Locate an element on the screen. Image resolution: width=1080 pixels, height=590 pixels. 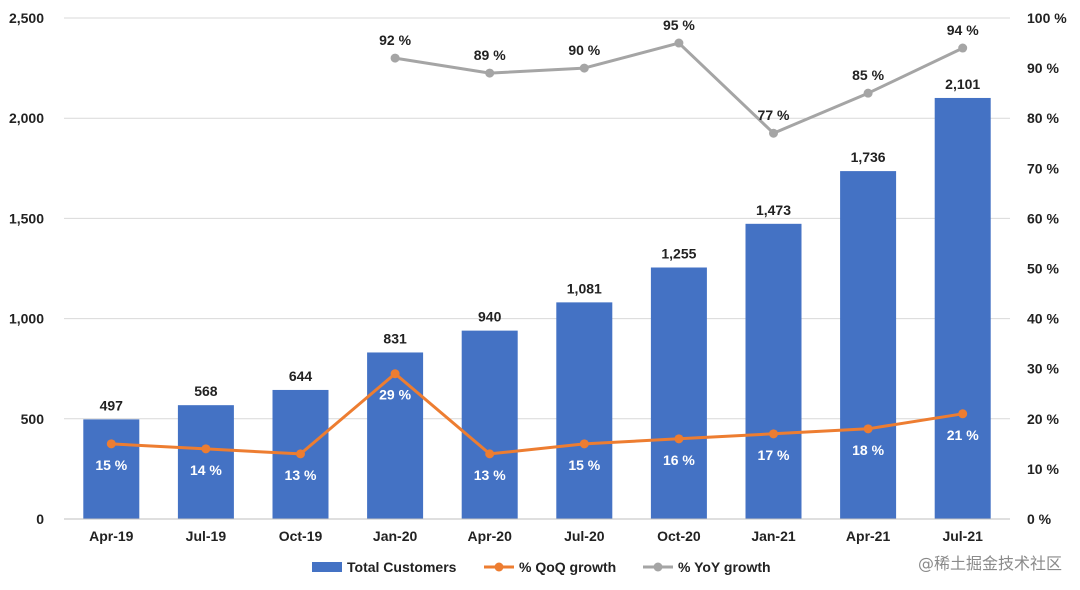
yoy-label: 85 % is located at coordinates (868, 75).